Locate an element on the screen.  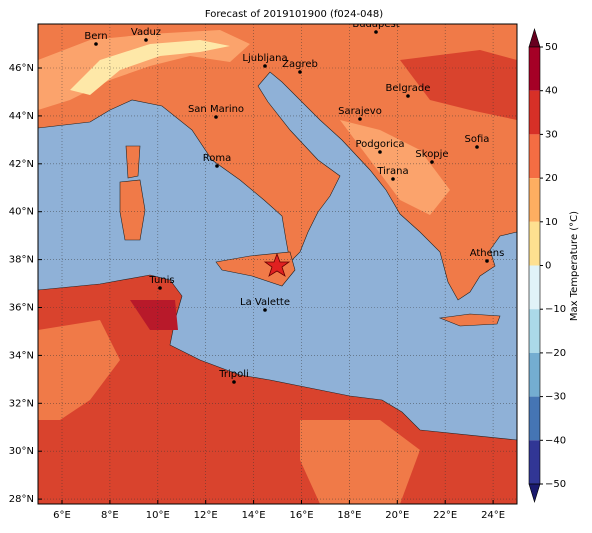
colorbar-tick-label: −10 is located at coordinates (555, 309).